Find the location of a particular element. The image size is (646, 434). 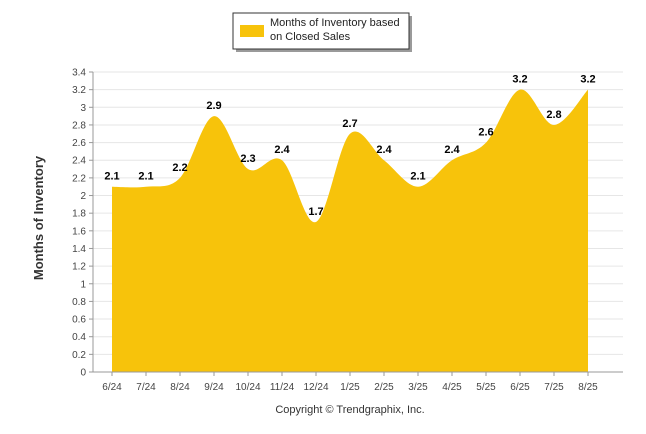

y-tick-label: 2.4 is located at coordinates (79, 161).